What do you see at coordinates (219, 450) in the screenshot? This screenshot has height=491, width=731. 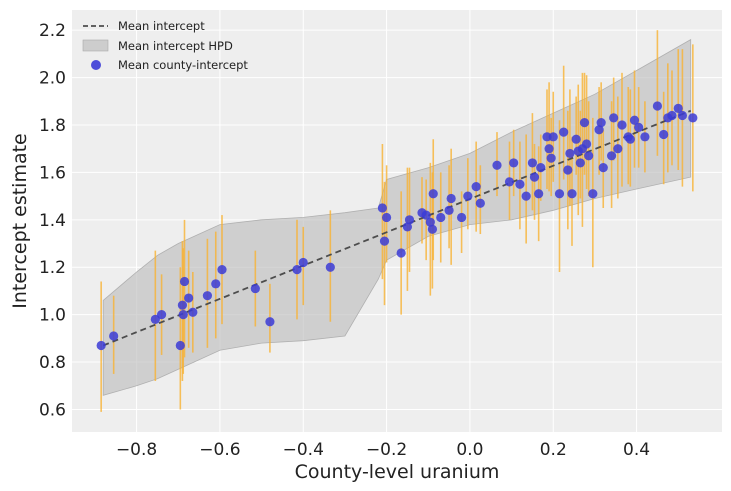 I see `x-tick-label: −0.6` at bounding box center [219, 450].